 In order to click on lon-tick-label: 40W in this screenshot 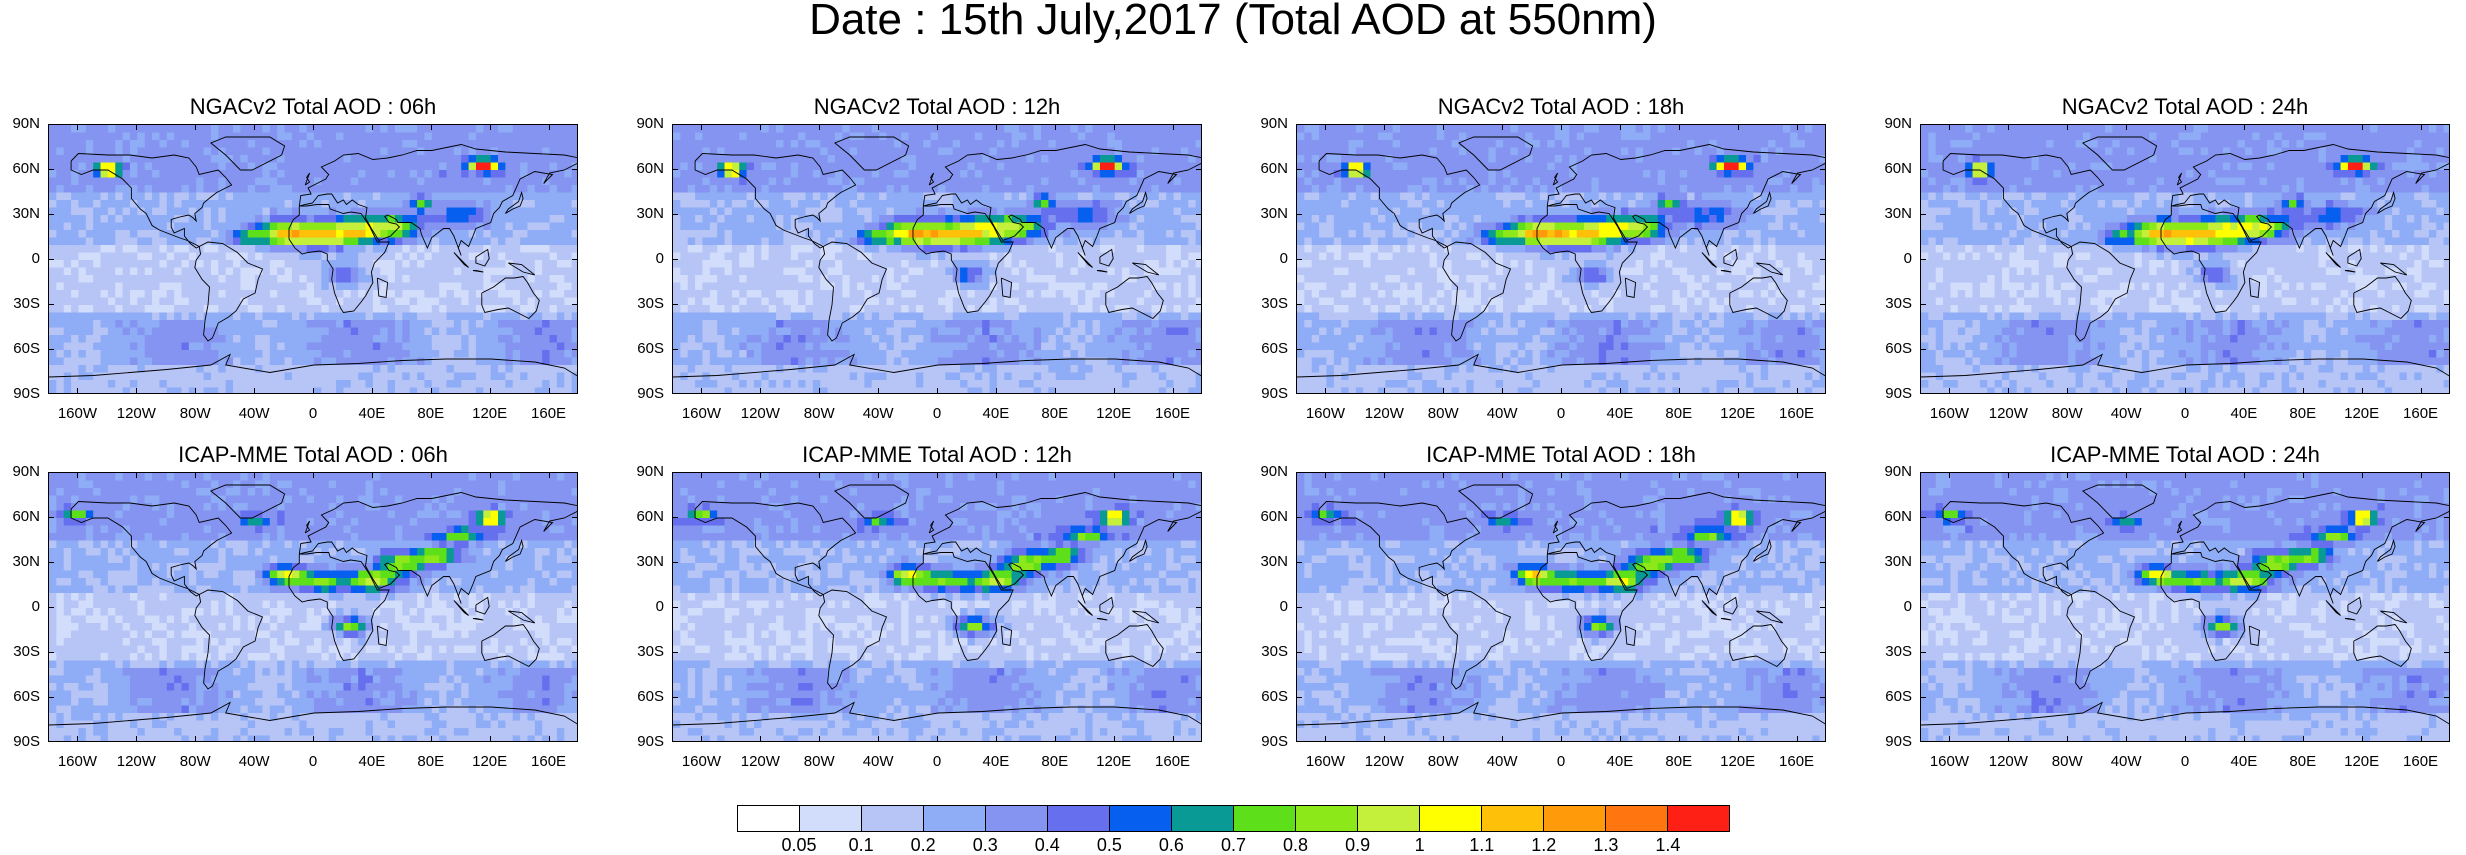, I will do `click(254, 414)`.